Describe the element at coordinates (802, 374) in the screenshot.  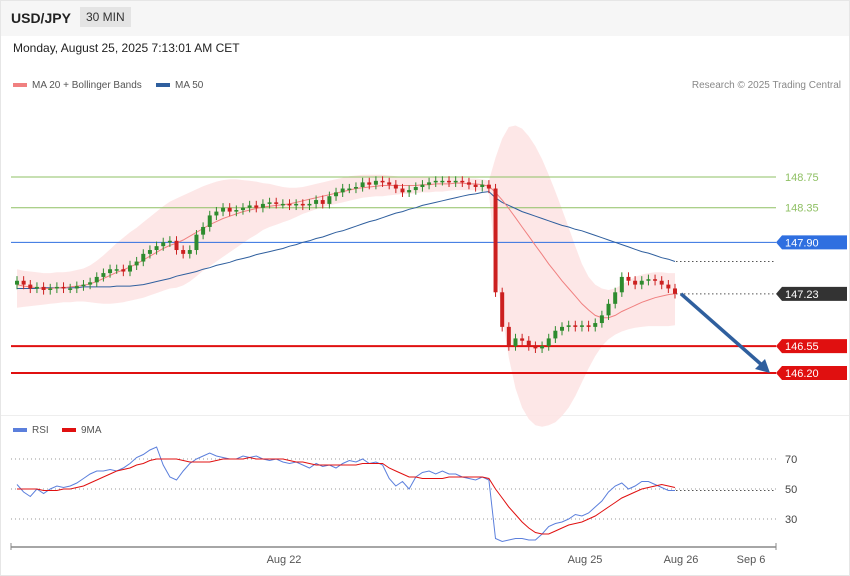
I see `level-label-146.20: 146.20` at that location.